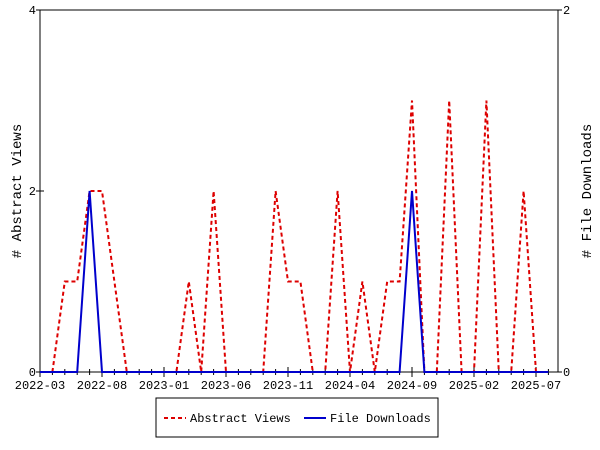 This screenshot has width=600, height=450. Describe the element at coordinates (536, 386) in the screenshot. I see `x-tick-label: 2025-07` at that location.